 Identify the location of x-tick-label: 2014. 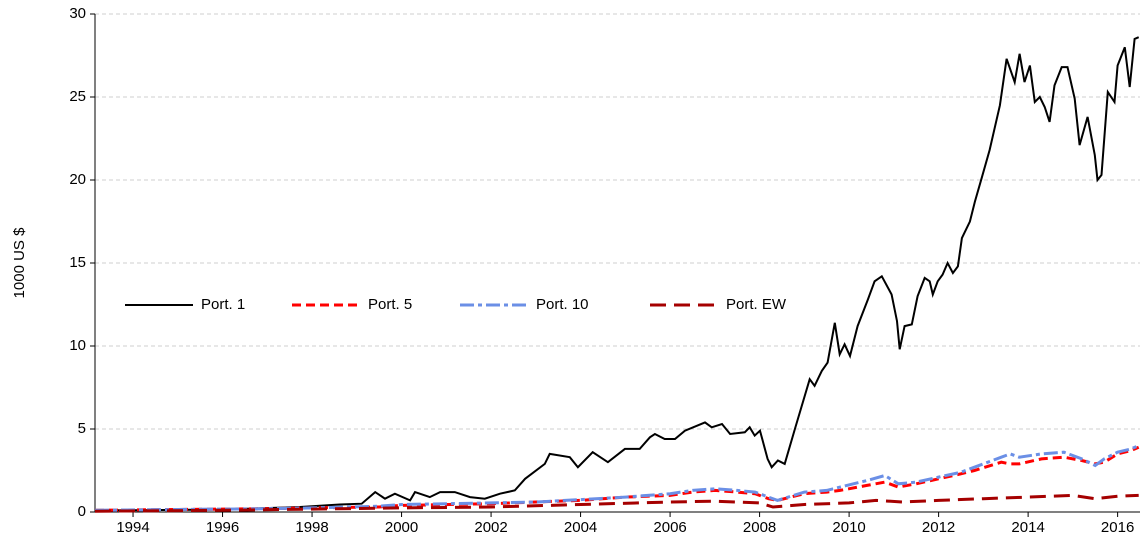
(1027, 527).